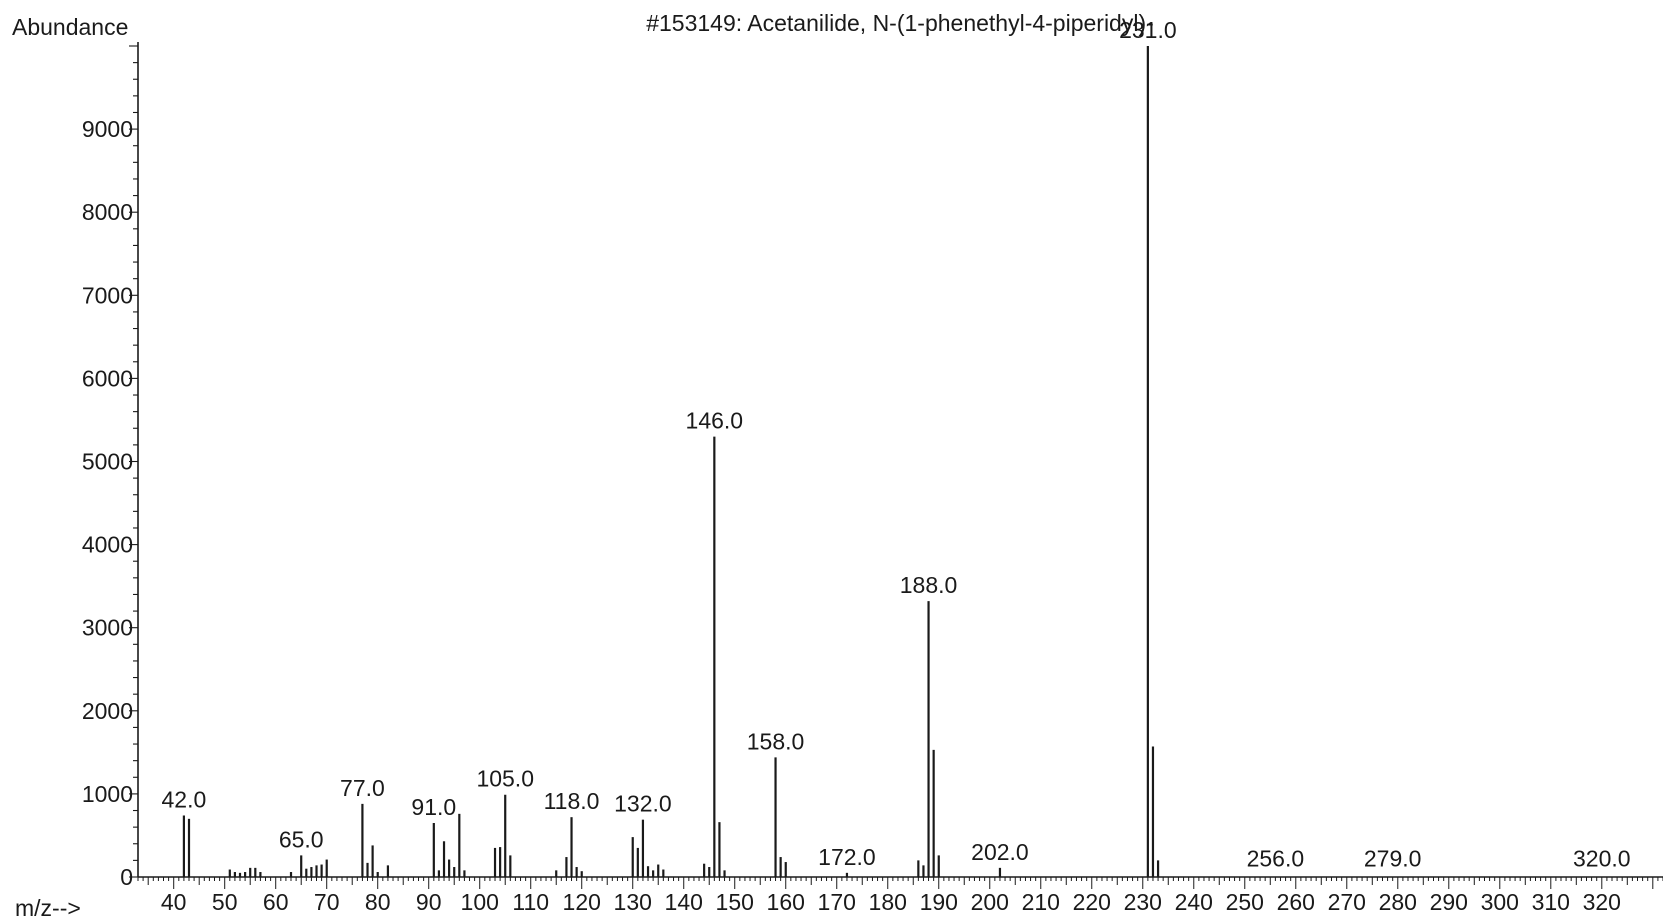 This screenshot has width=1663, height=922. I want to click on peak-label: 118.0, so click(572, 801).